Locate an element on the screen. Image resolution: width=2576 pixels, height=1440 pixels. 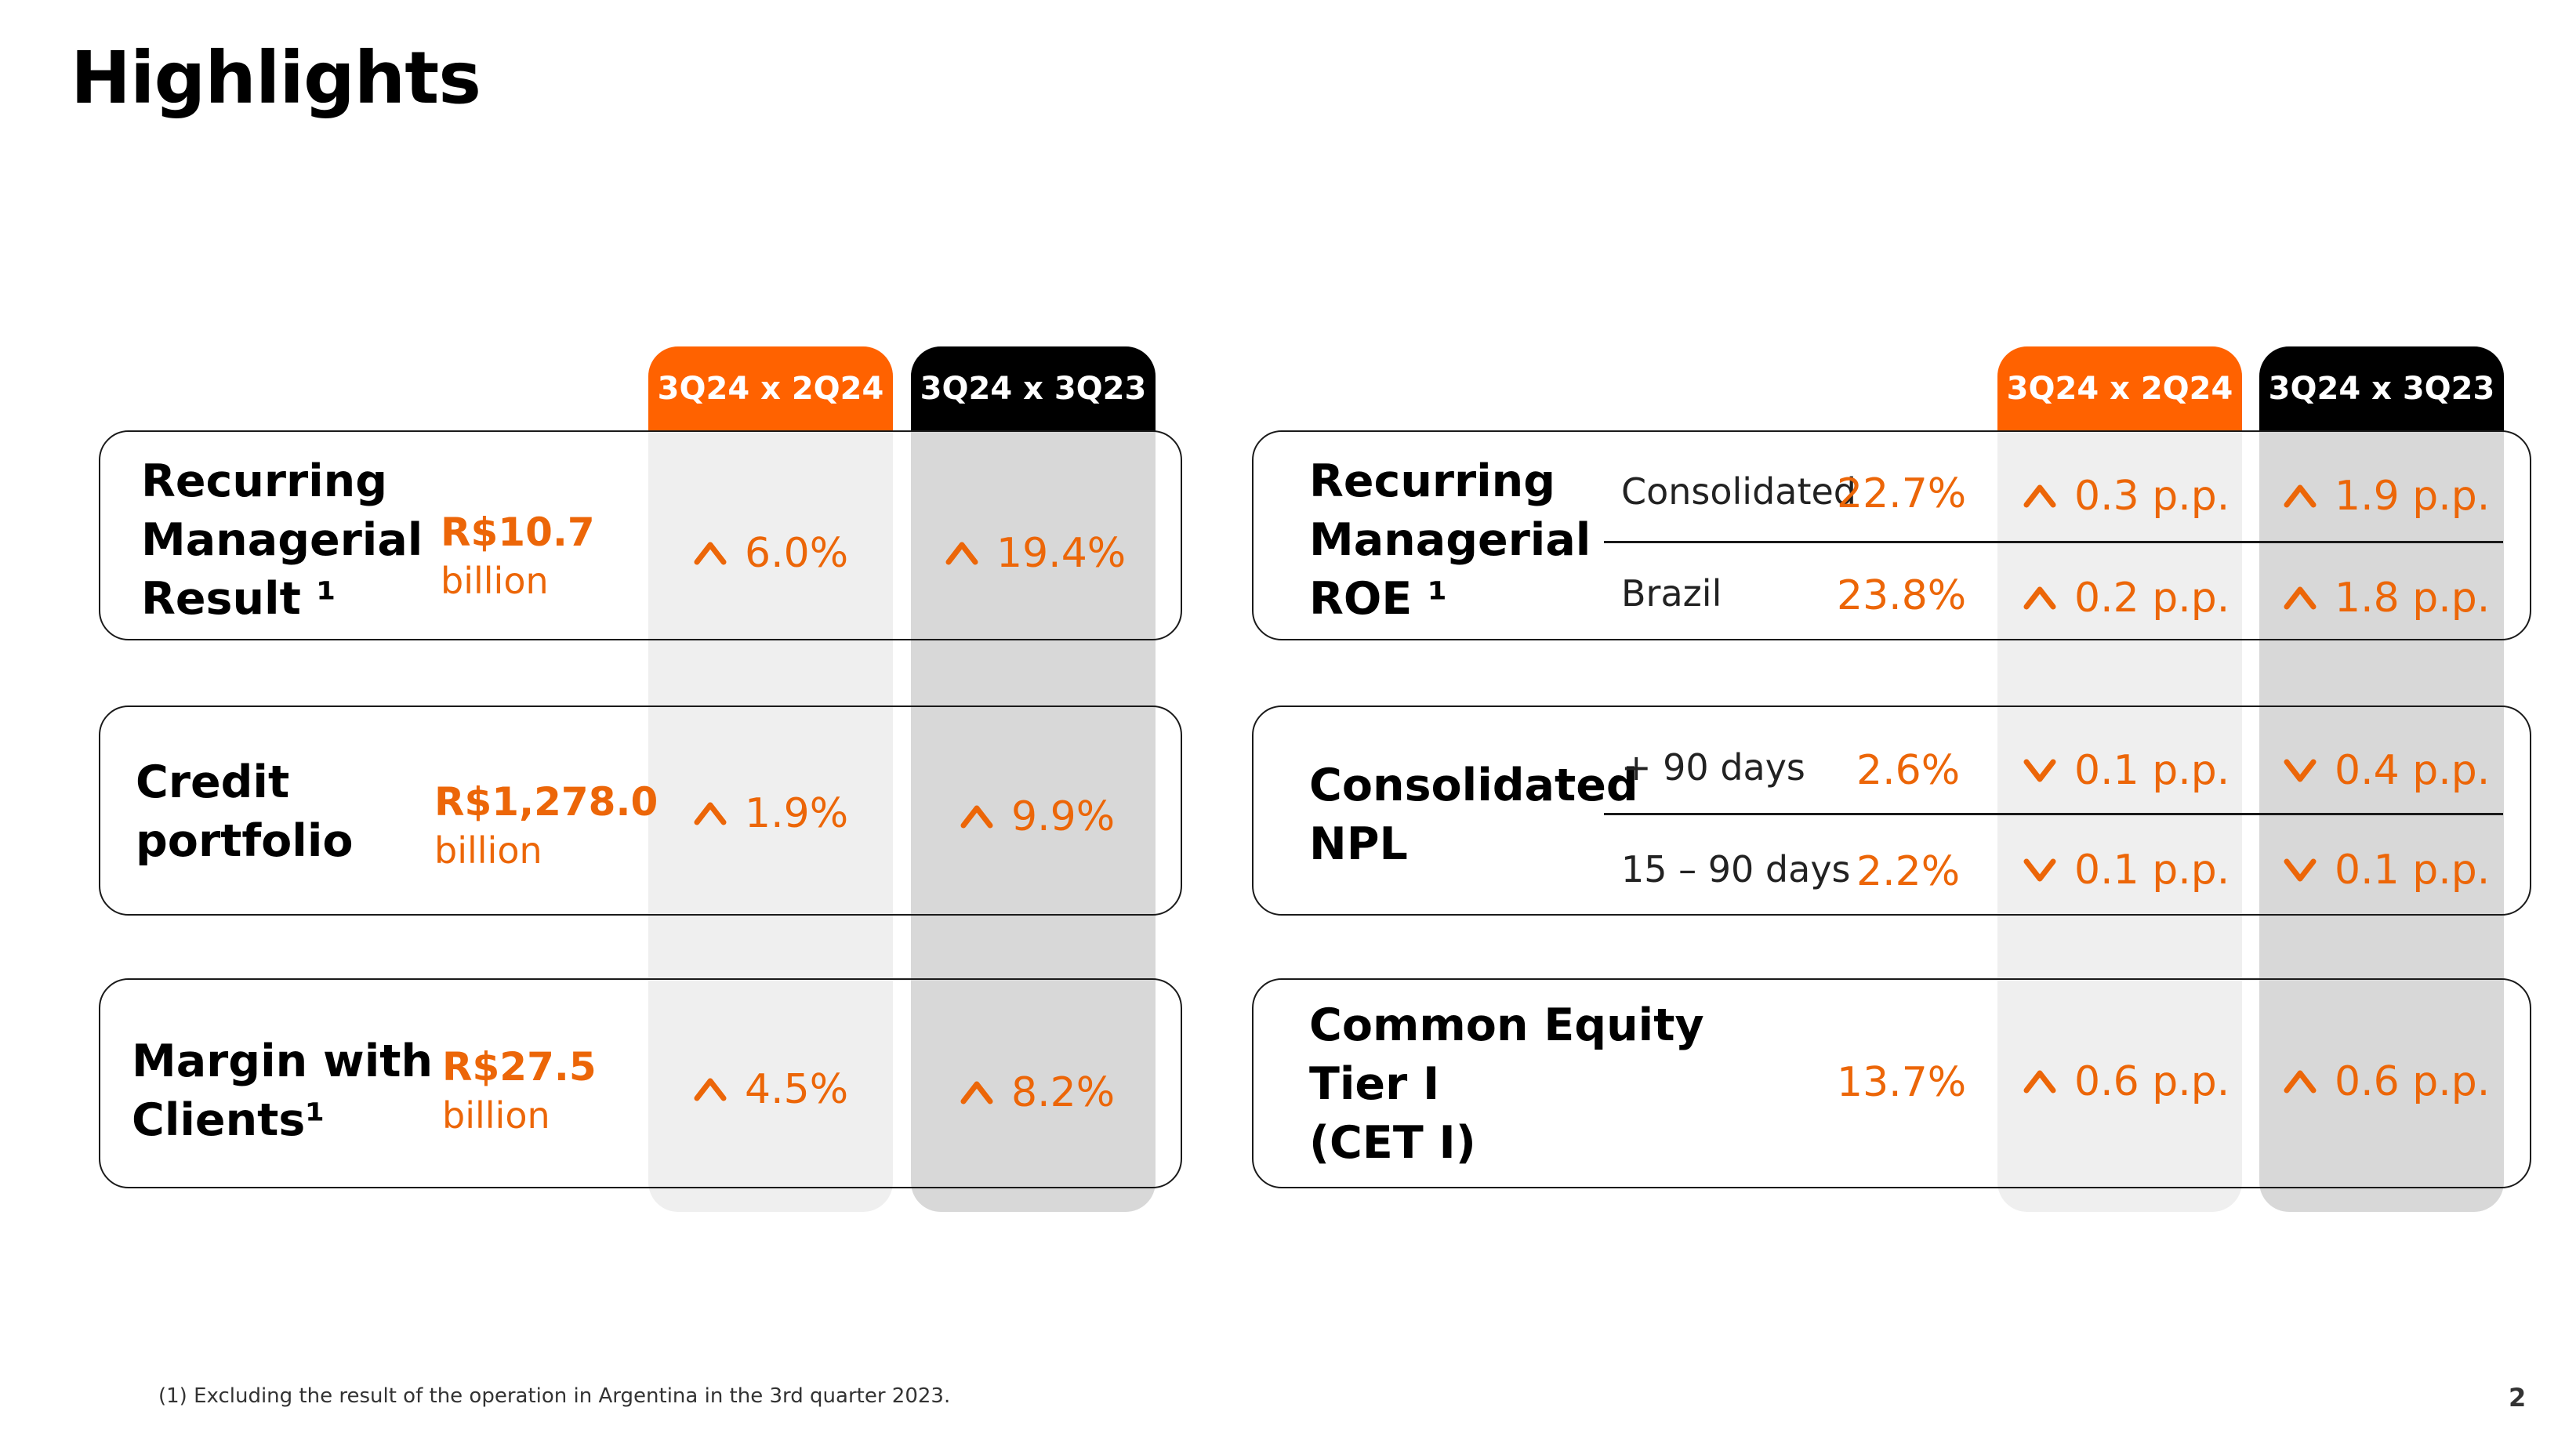
page-title: Highlights is located at coordinates (276, 78).